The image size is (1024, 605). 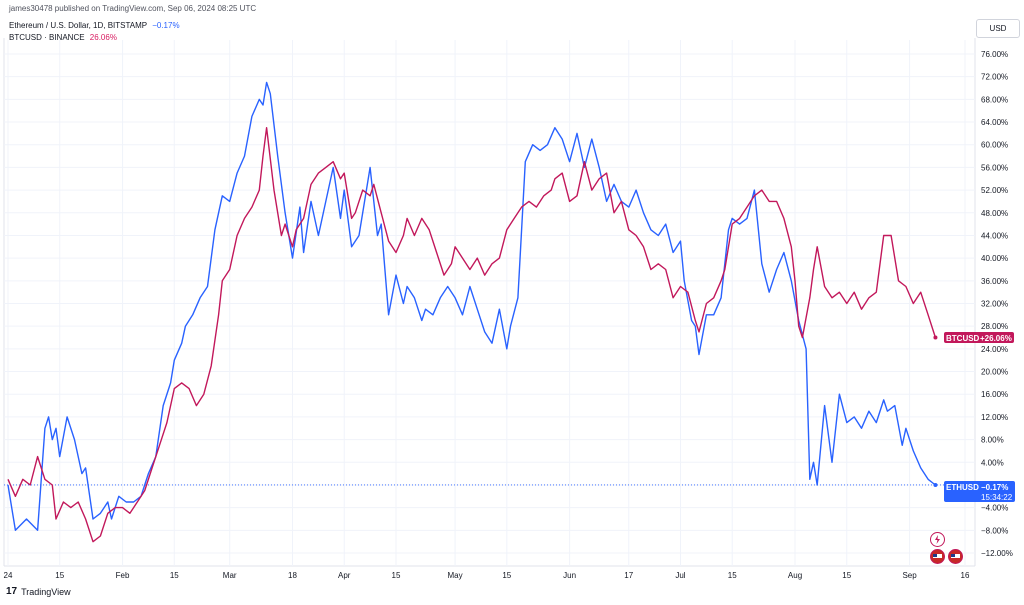 I want to click on legend-eth-change: −0.17%, so click(x=166, y=25).